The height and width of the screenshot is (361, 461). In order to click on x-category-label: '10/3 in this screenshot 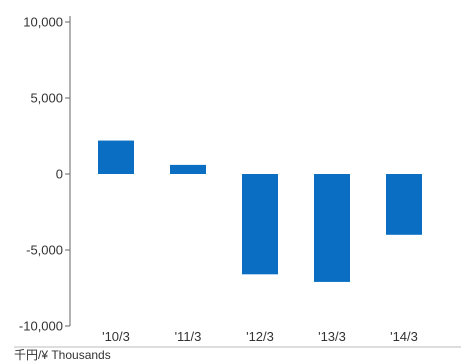, I will do `click(116, 336)`.